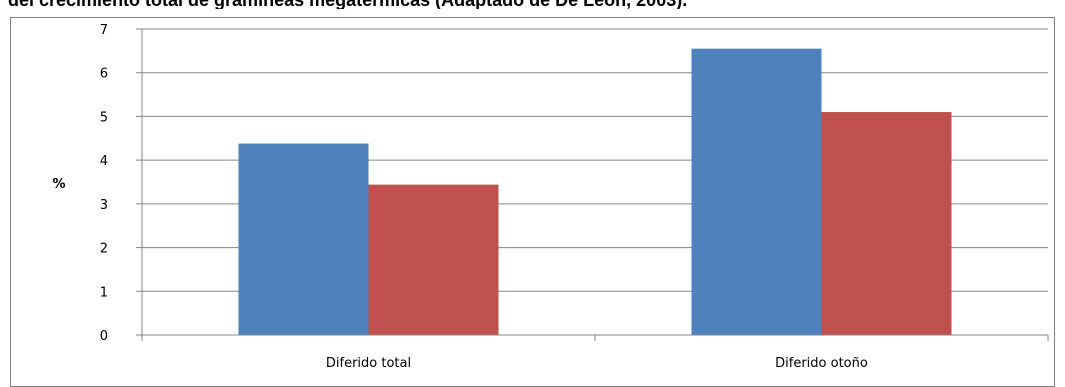 This screenshot has height=387, width=1065. I want to click on bar-series-2-diferido-otoño, so click(886, 223).